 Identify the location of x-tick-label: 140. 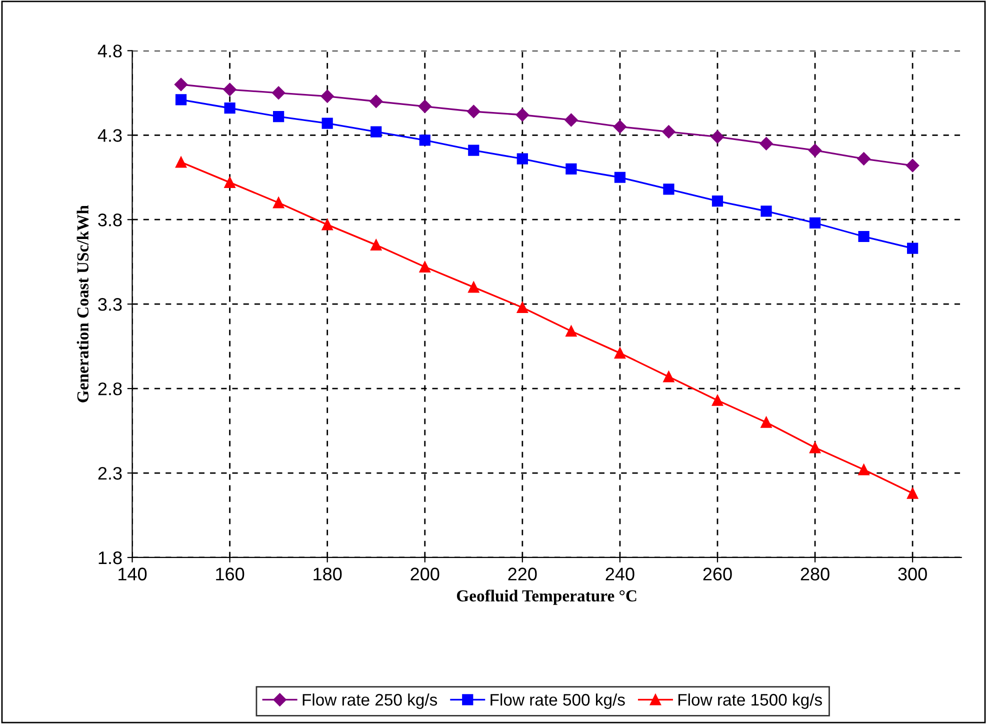
(132, 574).